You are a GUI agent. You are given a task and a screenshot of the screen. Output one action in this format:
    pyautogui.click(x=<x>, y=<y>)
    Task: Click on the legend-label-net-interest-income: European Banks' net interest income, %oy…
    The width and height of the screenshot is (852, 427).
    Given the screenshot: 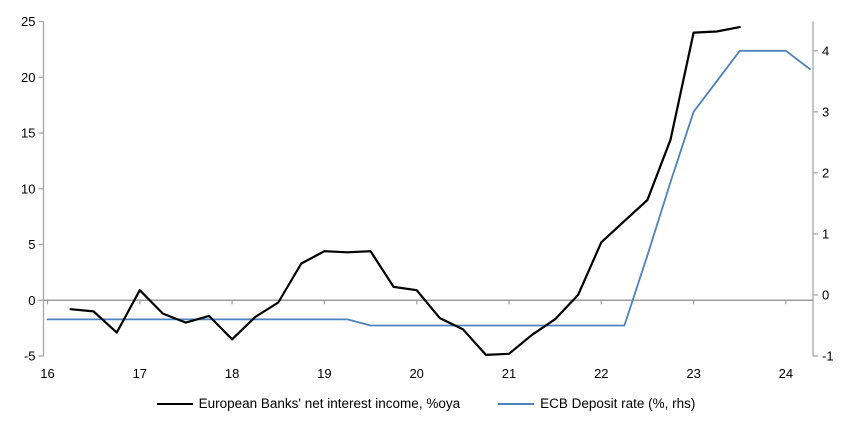 What is the action you would take?
    pyautogui.click(x=329, y=403)
    